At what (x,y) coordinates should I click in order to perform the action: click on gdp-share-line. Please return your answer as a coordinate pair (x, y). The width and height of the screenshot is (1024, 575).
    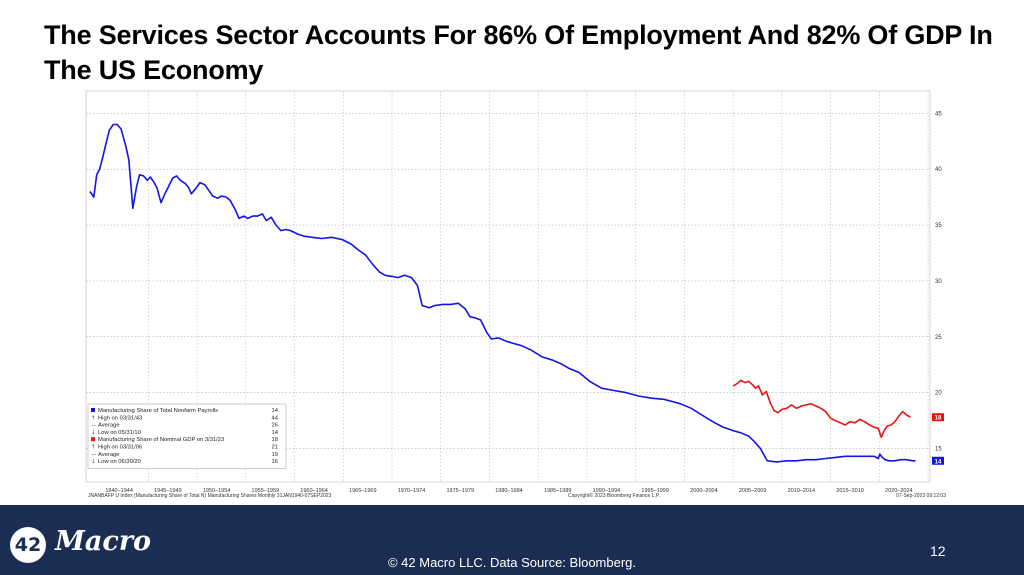
    Looking at the image, I should click on (821, 409).